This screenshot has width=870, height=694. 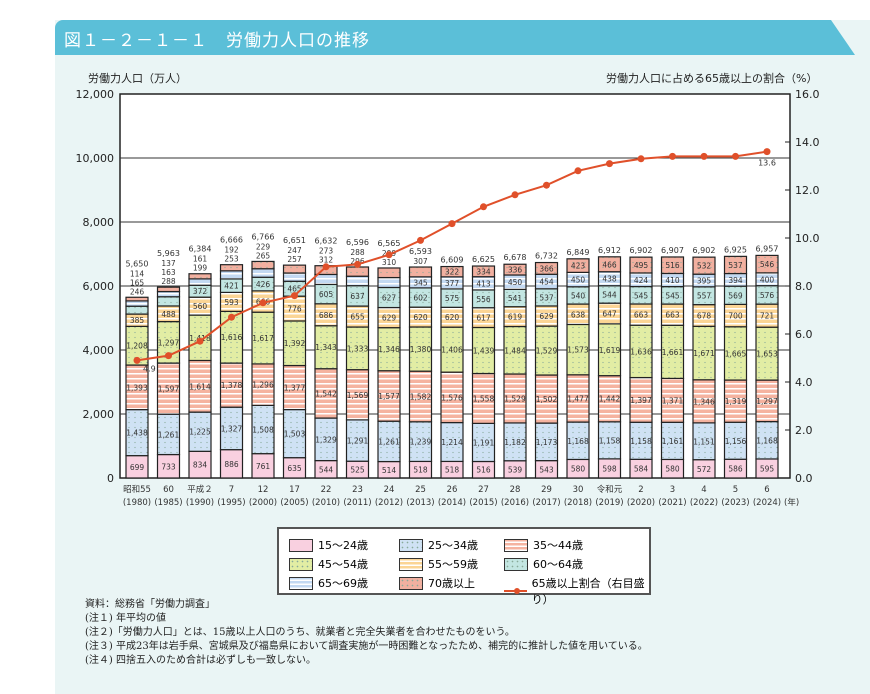 What do you see at coordinates (736, 441) in the screenshot?
I see `segment-value-label: 1,156` at bounding box center [736, 441].